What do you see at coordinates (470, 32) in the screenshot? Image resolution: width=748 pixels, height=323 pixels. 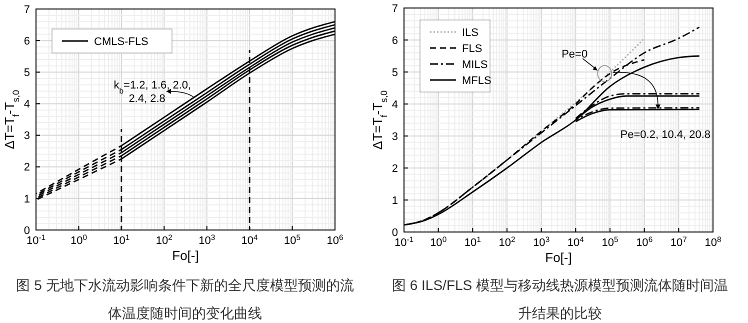 I see `legend-label: ILS` at bounding box center [470, 32].